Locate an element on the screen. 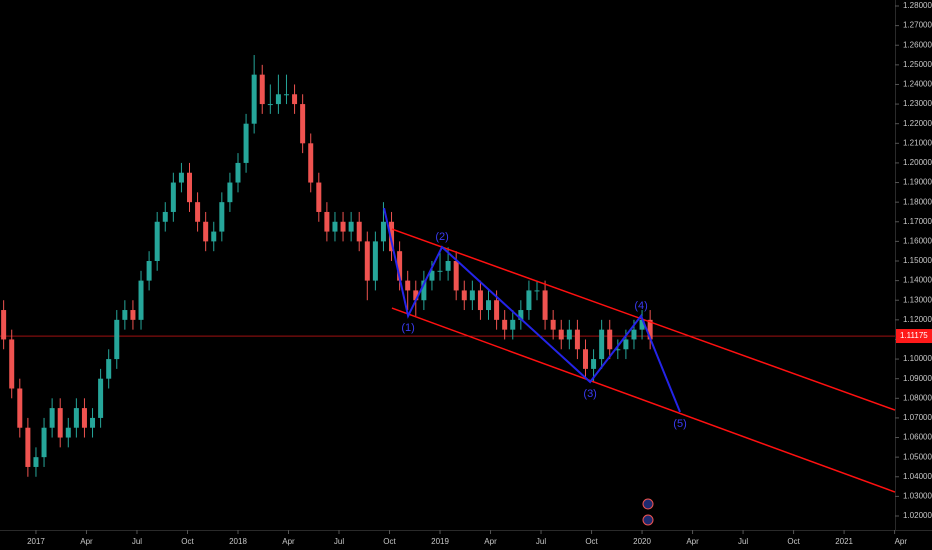  y-tick-label: 1.06000 is located at coordinates (917, 437).